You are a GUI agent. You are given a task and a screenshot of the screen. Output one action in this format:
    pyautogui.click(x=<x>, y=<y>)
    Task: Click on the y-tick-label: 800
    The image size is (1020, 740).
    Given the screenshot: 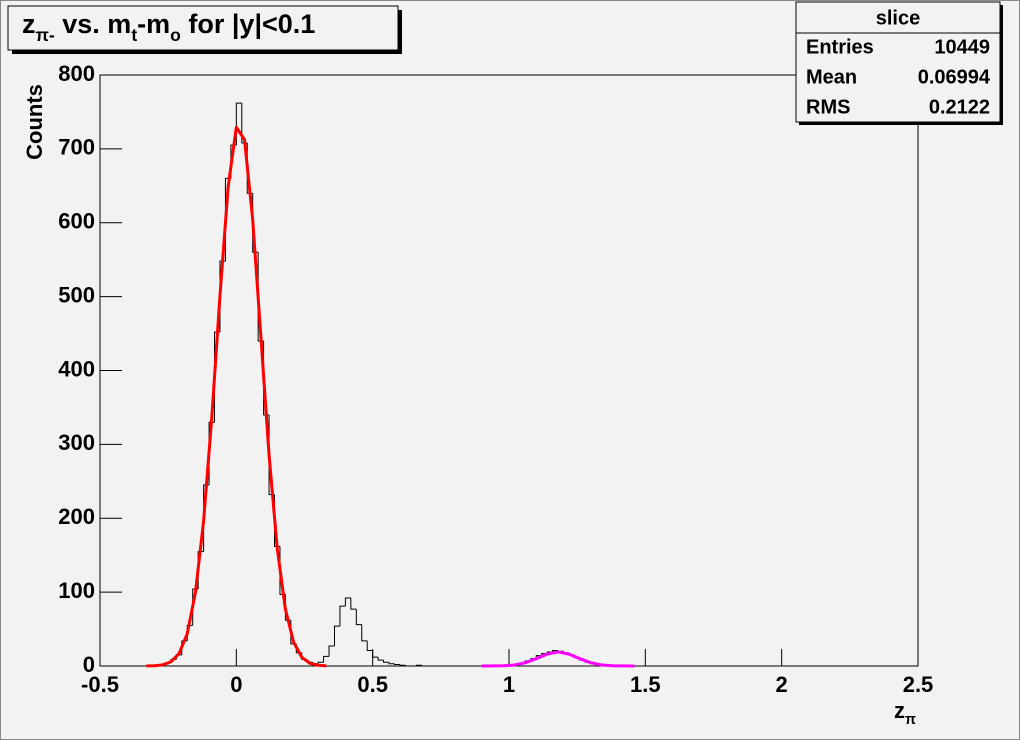 What is the action you would take?
    pyautogui.click(x=76, y=73)
    